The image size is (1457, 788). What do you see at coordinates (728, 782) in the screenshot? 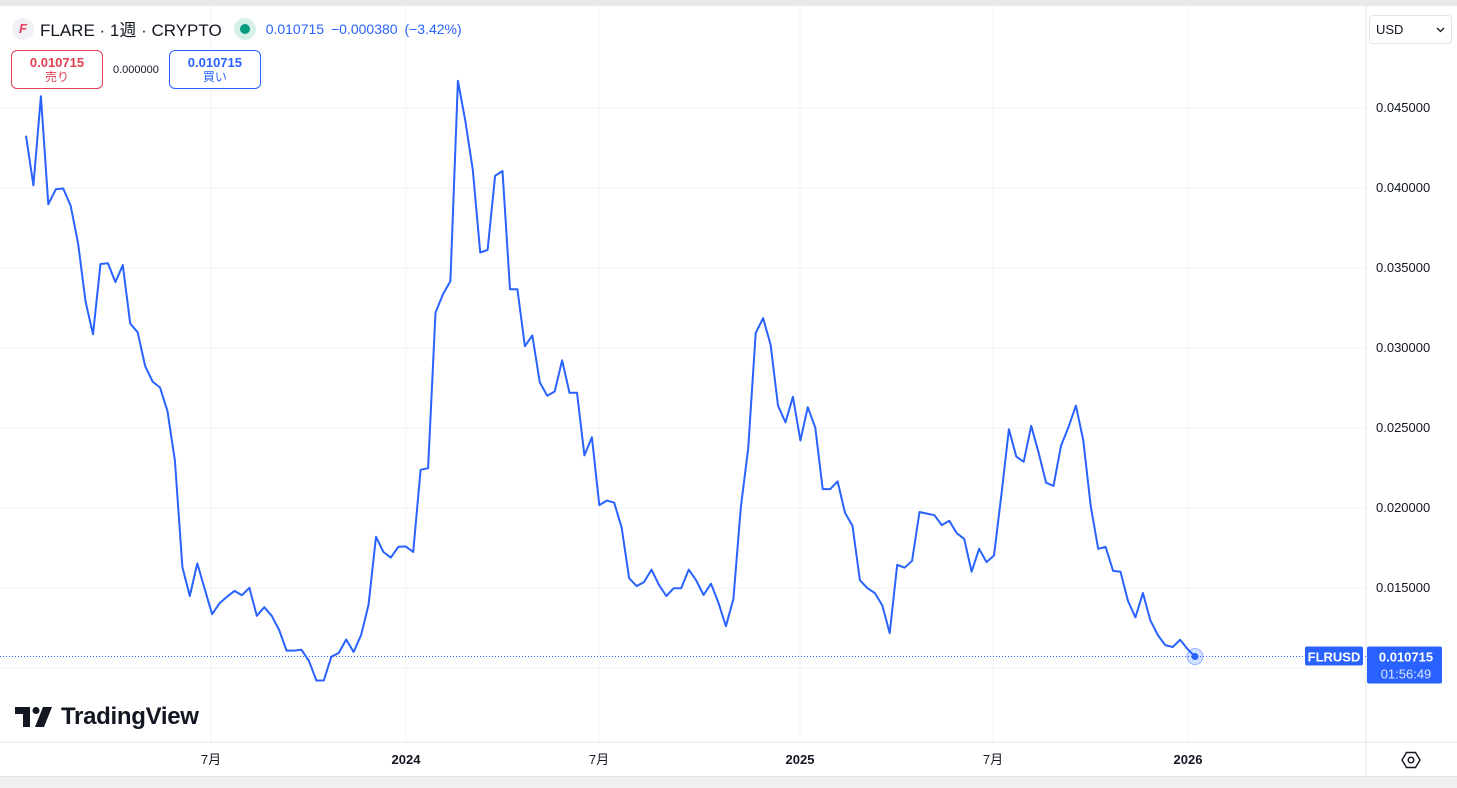
I see `bottom-toolbar-edge` at bounding box center [728, 782].